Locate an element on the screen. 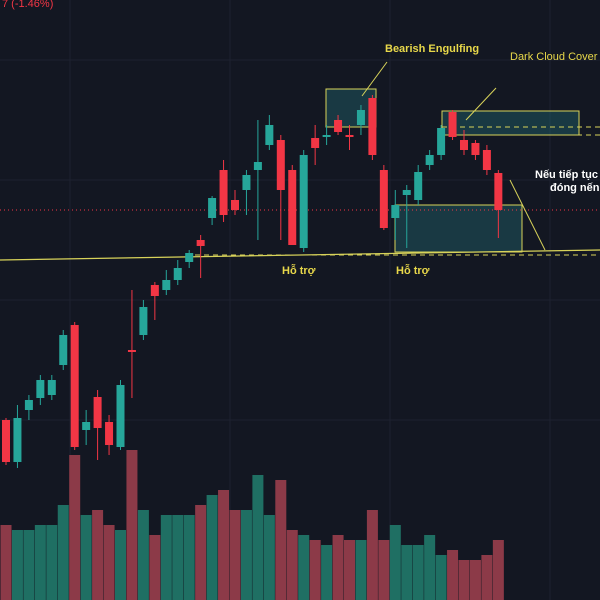 The width and height of the screenshot is (600, 600). annotation: Dark Cloud Cover is located at coordinates (554, 57).